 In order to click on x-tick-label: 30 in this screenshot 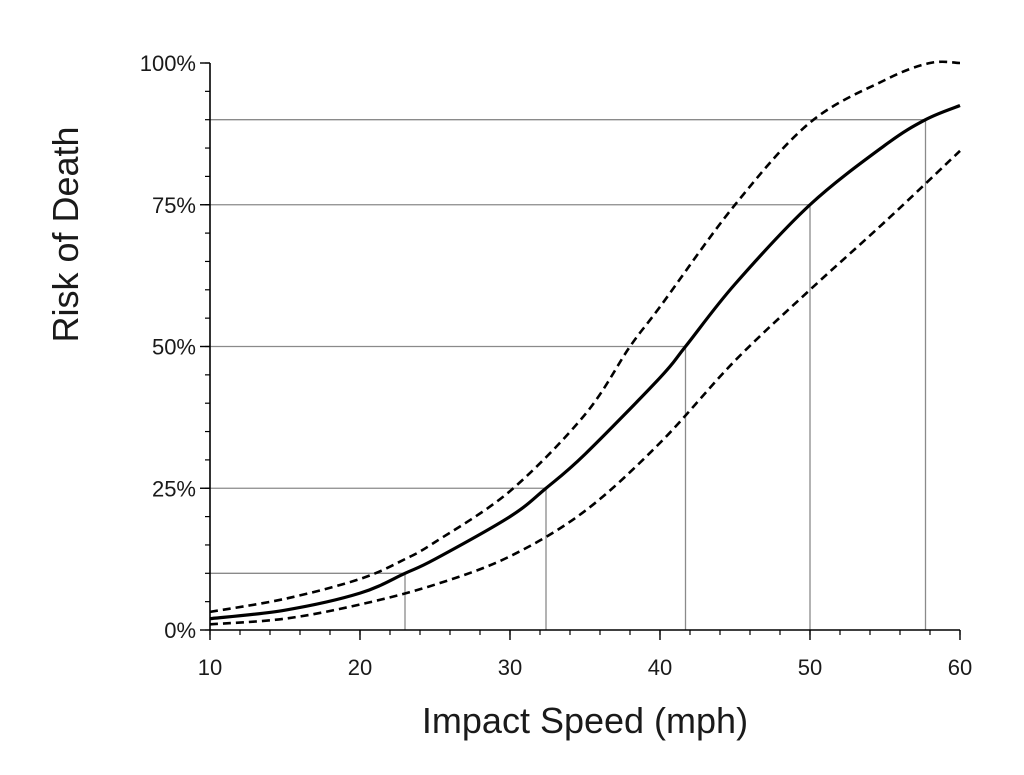, I will do `click(510, 667)`.